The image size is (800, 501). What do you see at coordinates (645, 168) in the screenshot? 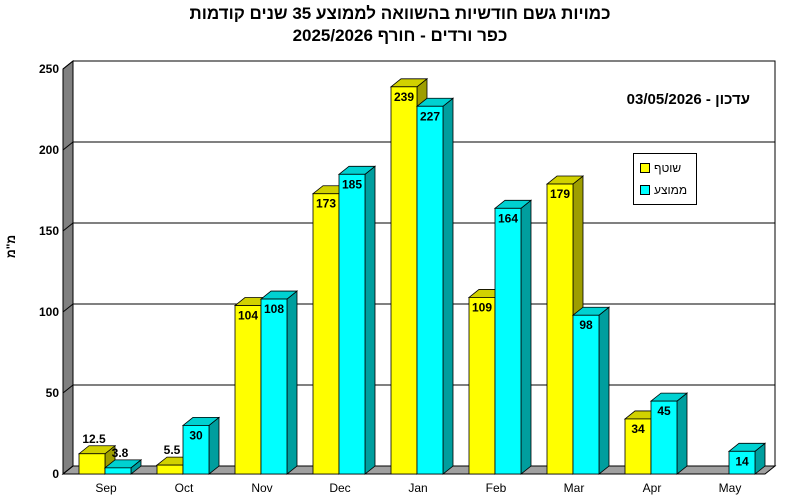
I see `legend-swatch-current` at bounding box center [645, 168].